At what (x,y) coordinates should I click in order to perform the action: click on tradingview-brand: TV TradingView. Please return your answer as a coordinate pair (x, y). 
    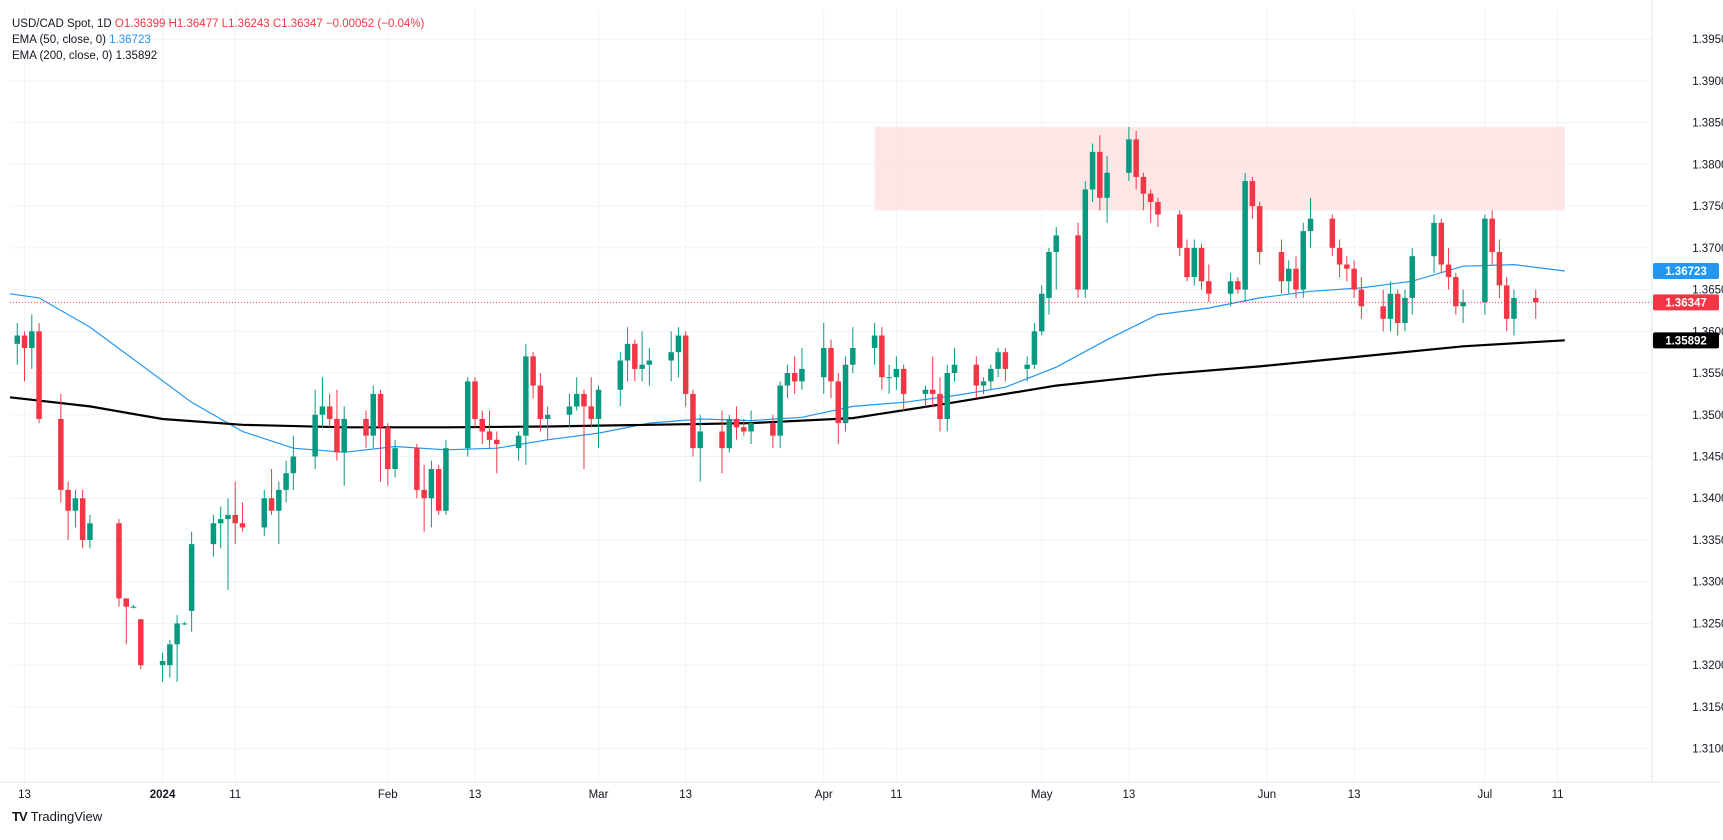
    Looking at the image, I should click on (57, 816).